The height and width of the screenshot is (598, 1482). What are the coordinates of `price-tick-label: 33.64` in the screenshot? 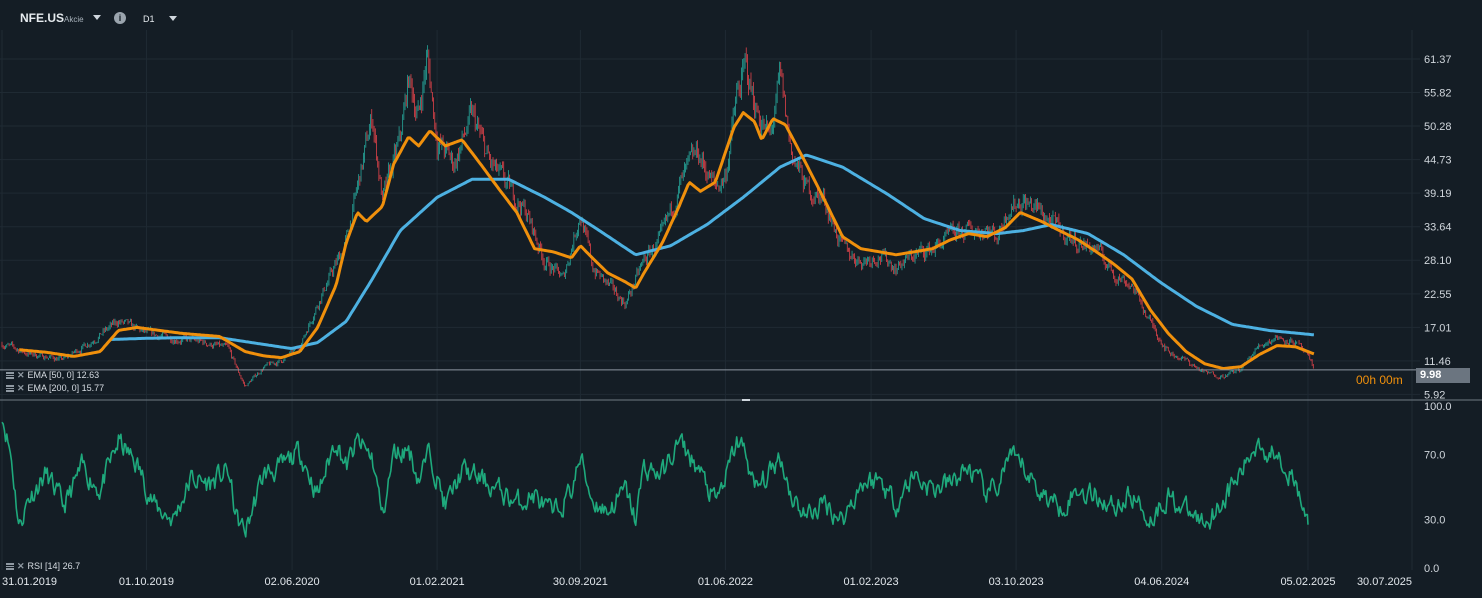 It's located at (1438, 228).